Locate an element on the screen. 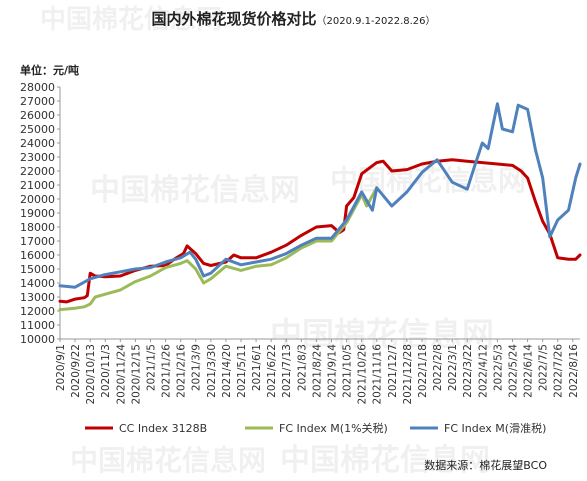  x-tick-label: 2021/9/14 is located at coordinates (332, 371).